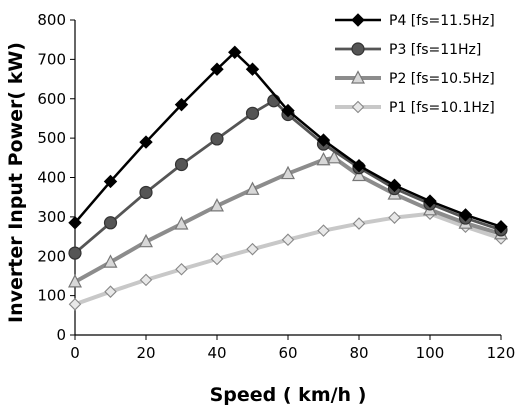  What do you see at coordinates (51, 178) in the screenshot?
I see `y-tick-label: 400` at bounding box center [51, 178].